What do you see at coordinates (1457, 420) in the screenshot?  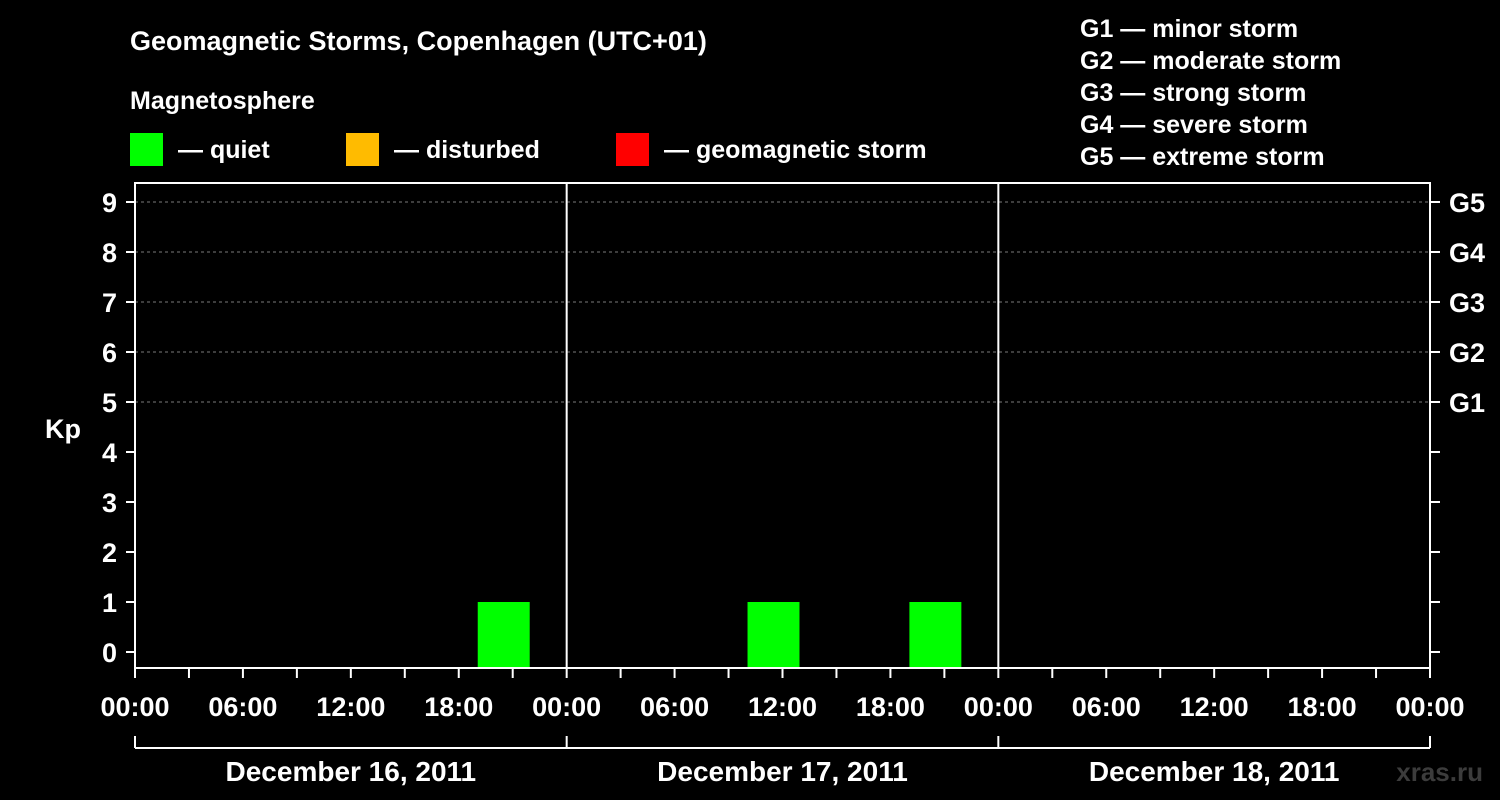 I see `storm-level-axis: G1 G2 G3 G4 G5` at bounding box center [1457, 420].